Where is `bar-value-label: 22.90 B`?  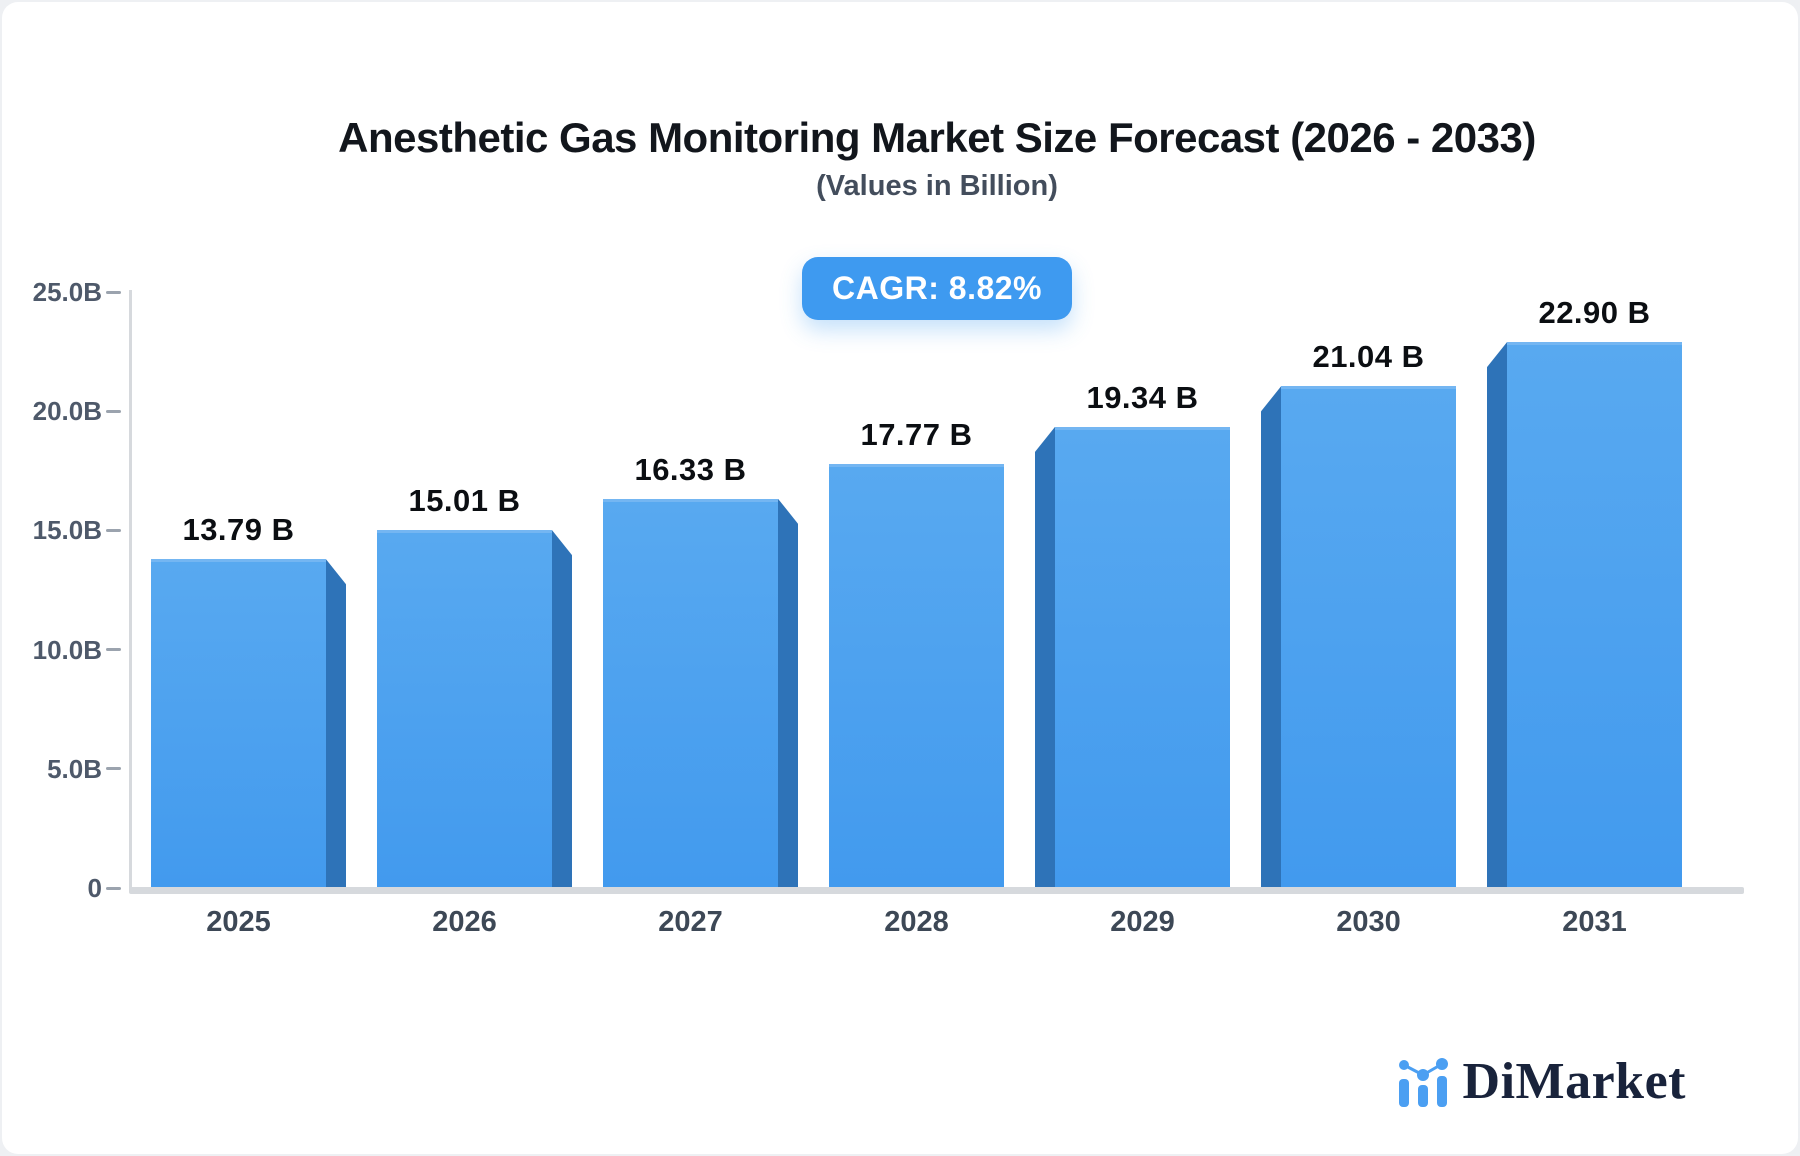 bar-value-label: 22.90 B is located at coordinates (1594, 313).